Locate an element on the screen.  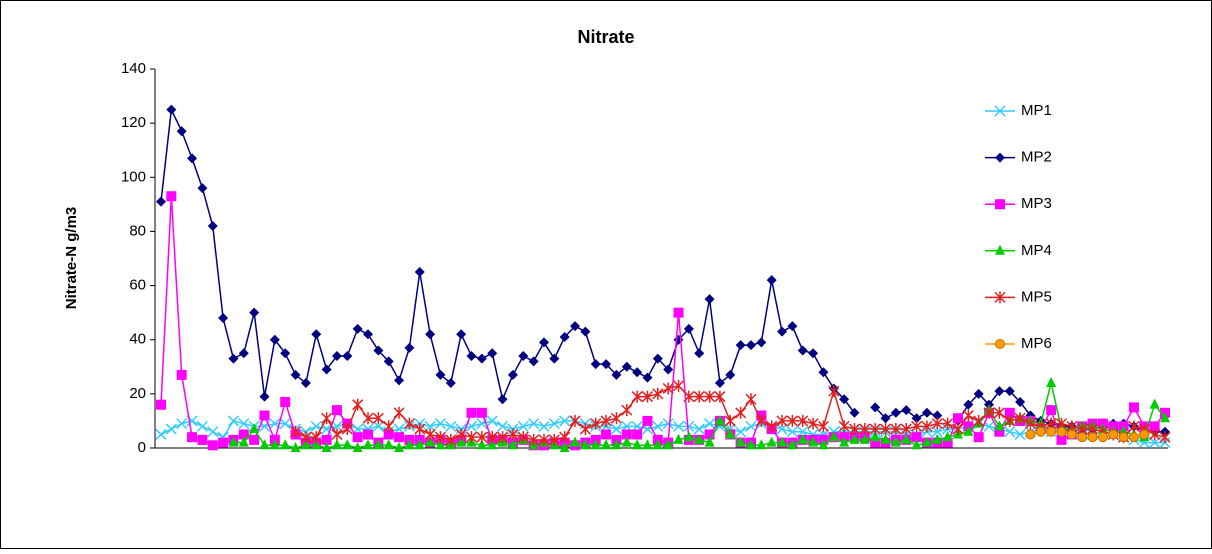
legend-label: MP5 is located at coordinates (1036, 296).